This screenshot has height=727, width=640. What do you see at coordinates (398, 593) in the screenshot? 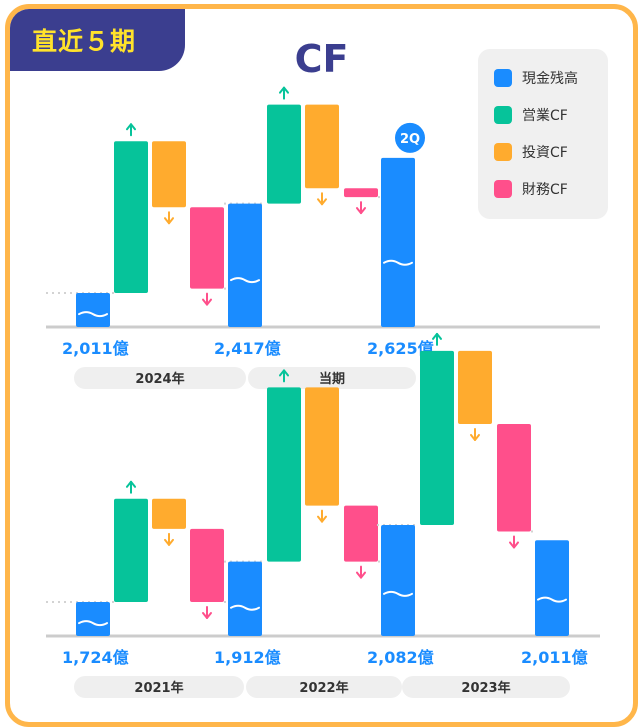
I see `chart1-bar-cash-2-wave` at bounding box center [398, 593].